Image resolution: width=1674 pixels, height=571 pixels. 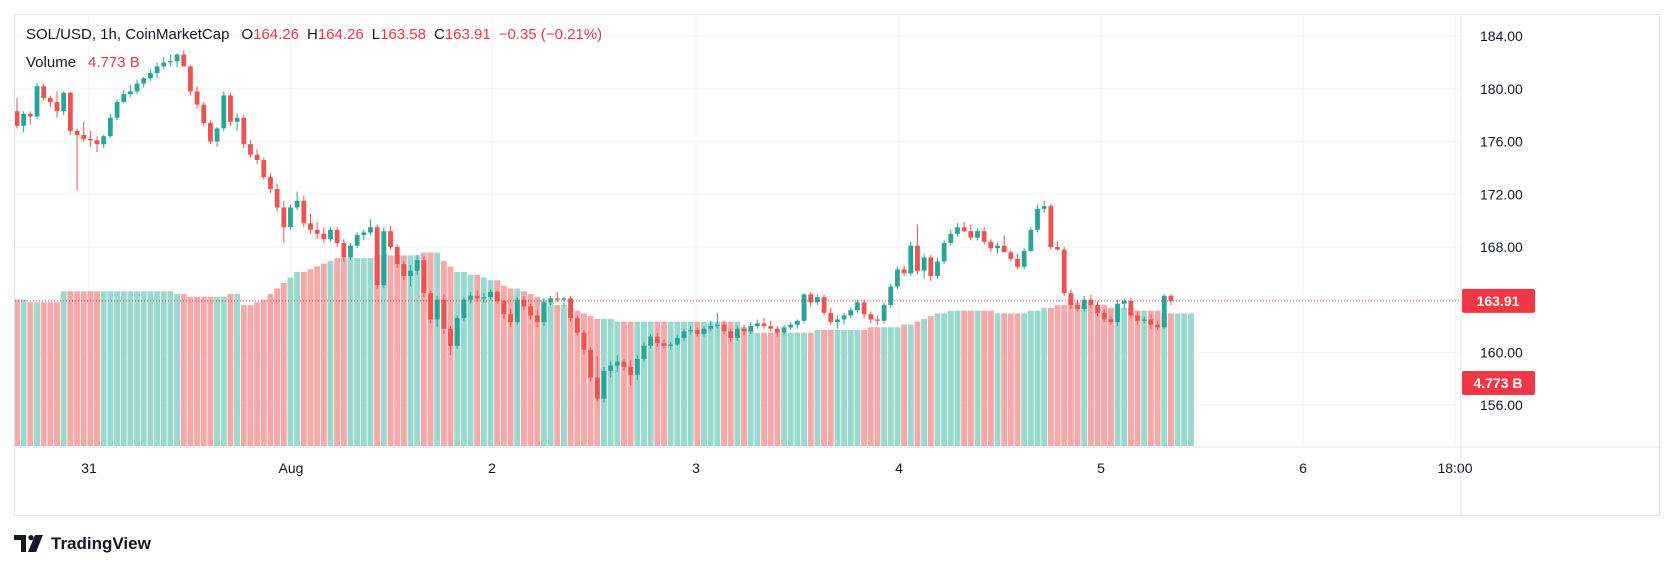 I want to click on price-tick-label: 172.00, so click(x=1501, y=194).